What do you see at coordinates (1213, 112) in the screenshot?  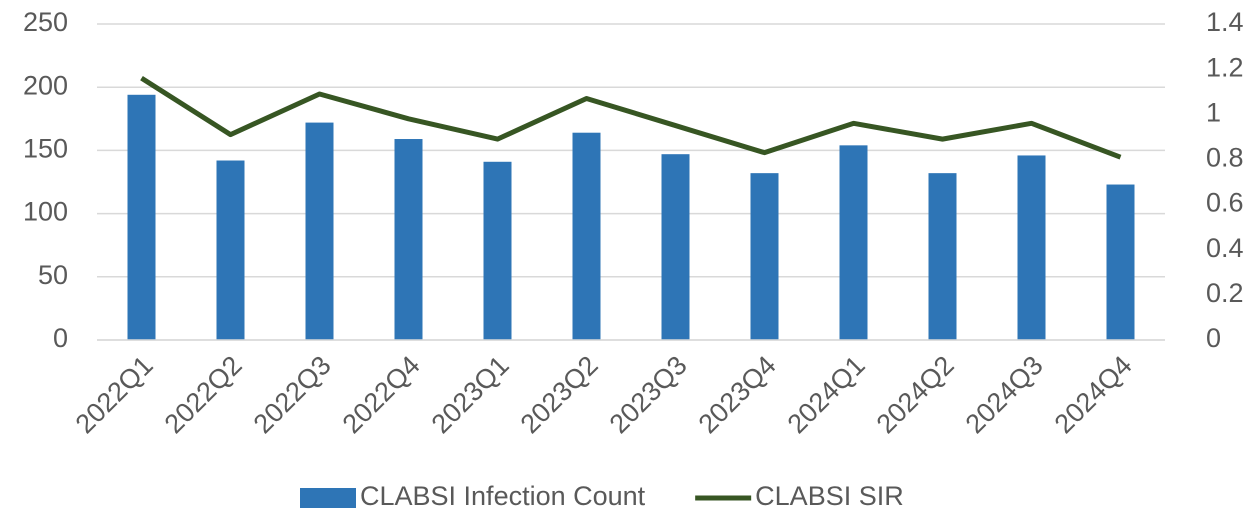 I see `y2-tick-label: 1` at bounding box center [1213, 112].